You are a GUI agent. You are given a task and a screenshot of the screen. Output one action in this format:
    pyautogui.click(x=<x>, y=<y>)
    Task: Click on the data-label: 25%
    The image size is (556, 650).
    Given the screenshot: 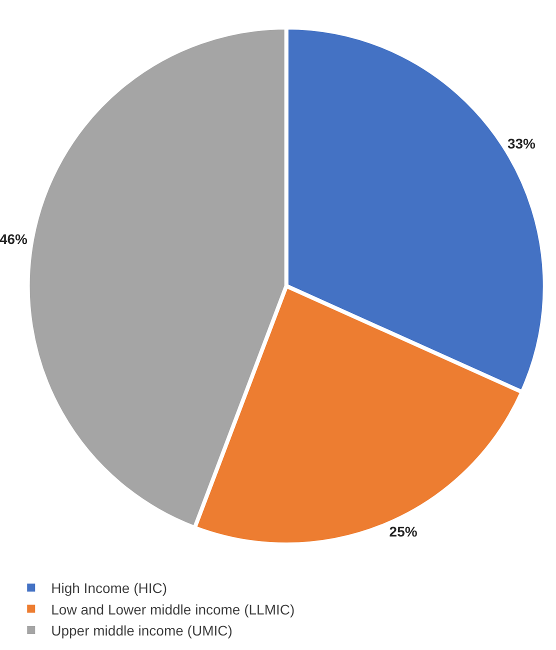 What is the action you would take?
    pyautogui.click(x=403, y=532)
    